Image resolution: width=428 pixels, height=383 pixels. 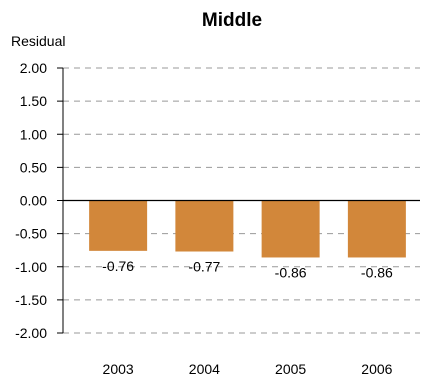 What do you see at coordinates (33, 201) in the screenshot?
I see `y-tick-label: 0.00` at bounding box center [33, 201].